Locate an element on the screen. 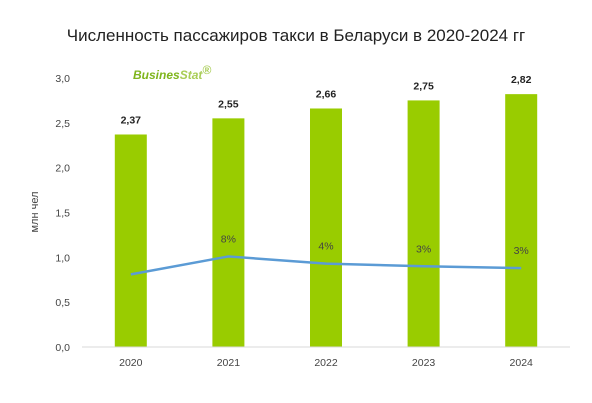 The width and height of the screenshot is (592, 403). y-tick-label: 3,0 is located at coordinates (62, 79).